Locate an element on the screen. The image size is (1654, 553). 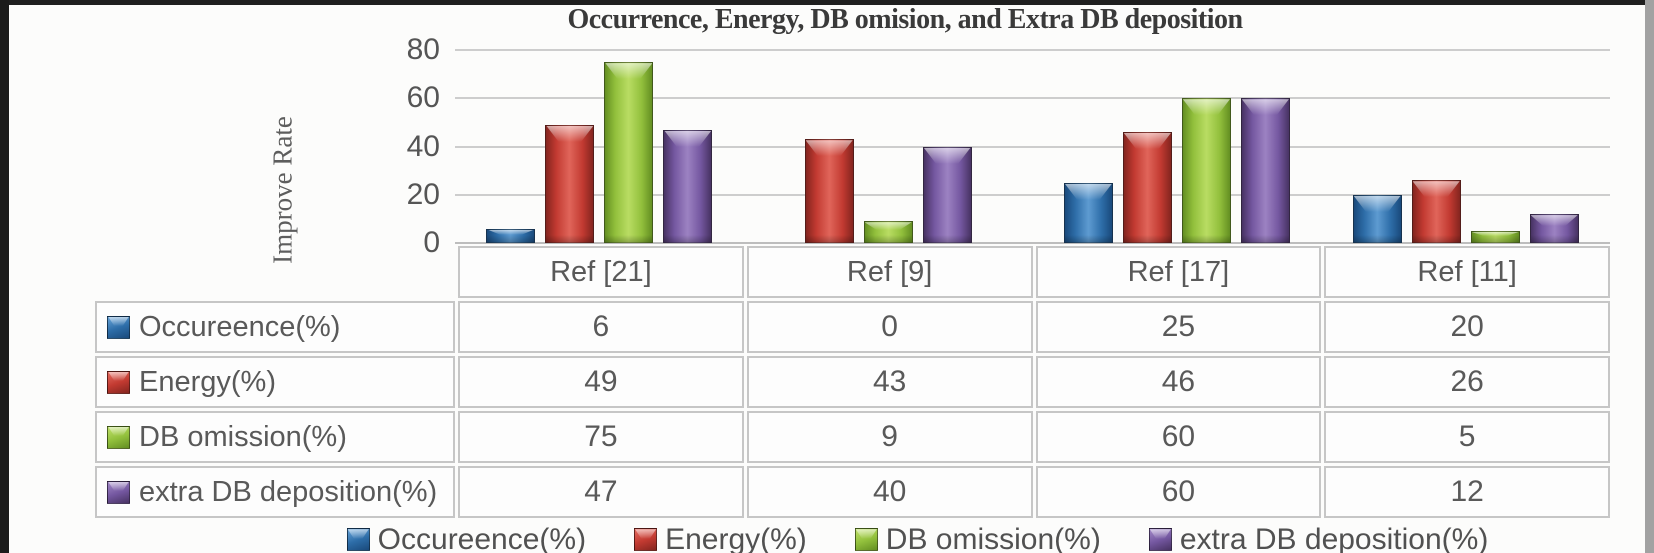
table-value-cell: 47 is located at coordinates (601, 492).